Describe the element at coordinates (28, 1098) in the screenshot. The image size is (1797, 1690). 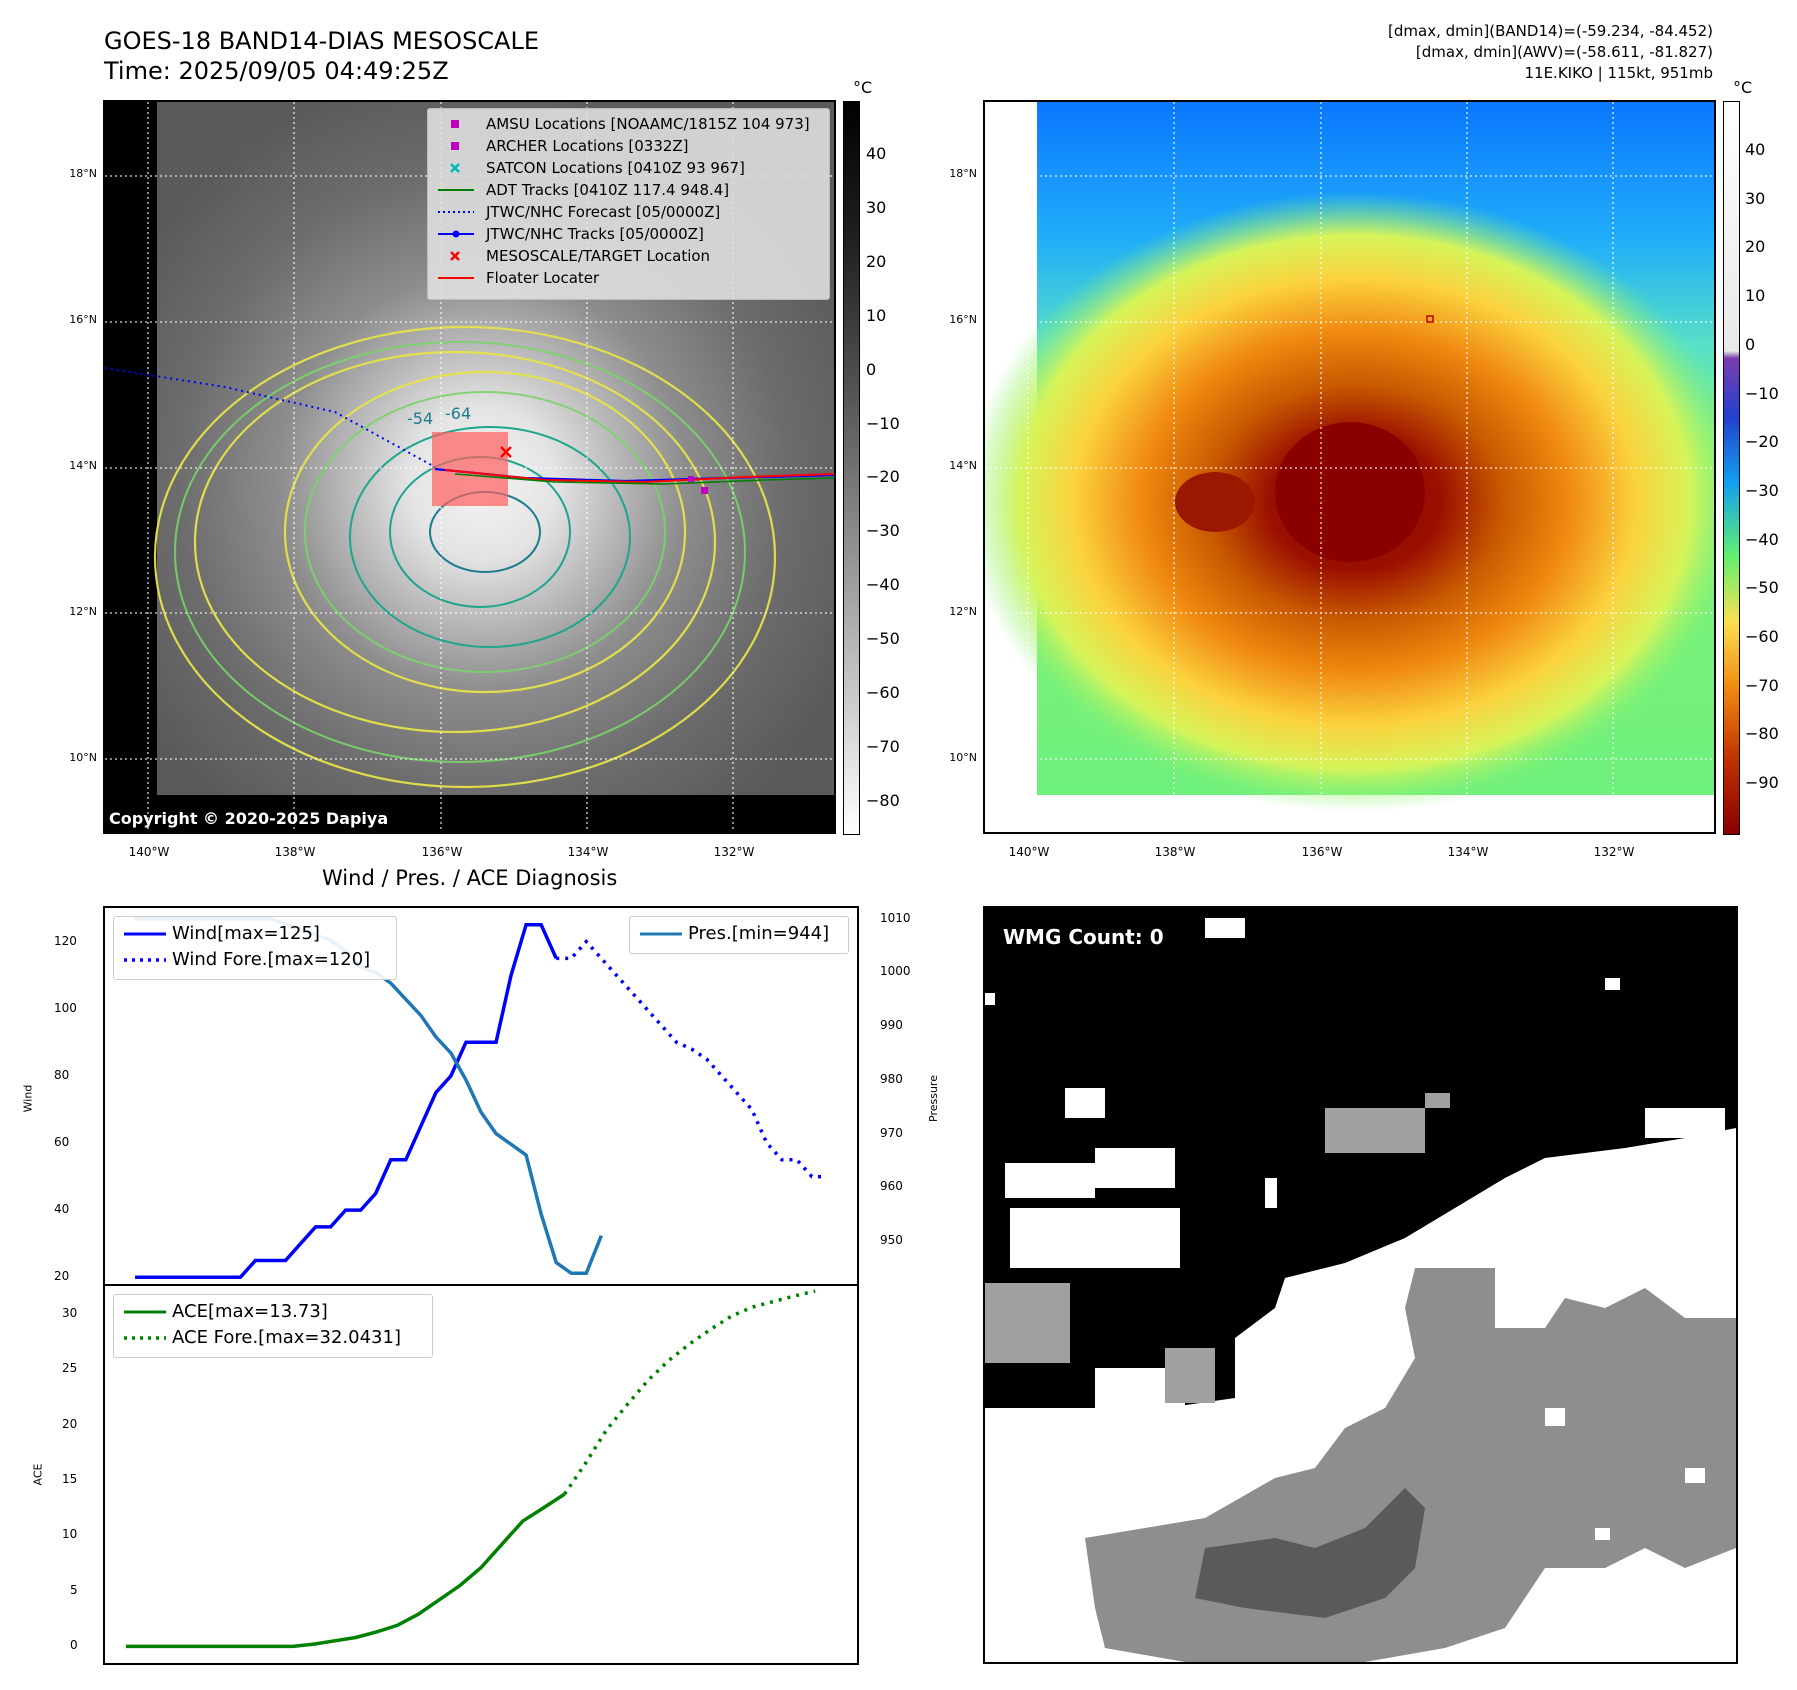
I see `wind-axis-label: Wind` at that location.